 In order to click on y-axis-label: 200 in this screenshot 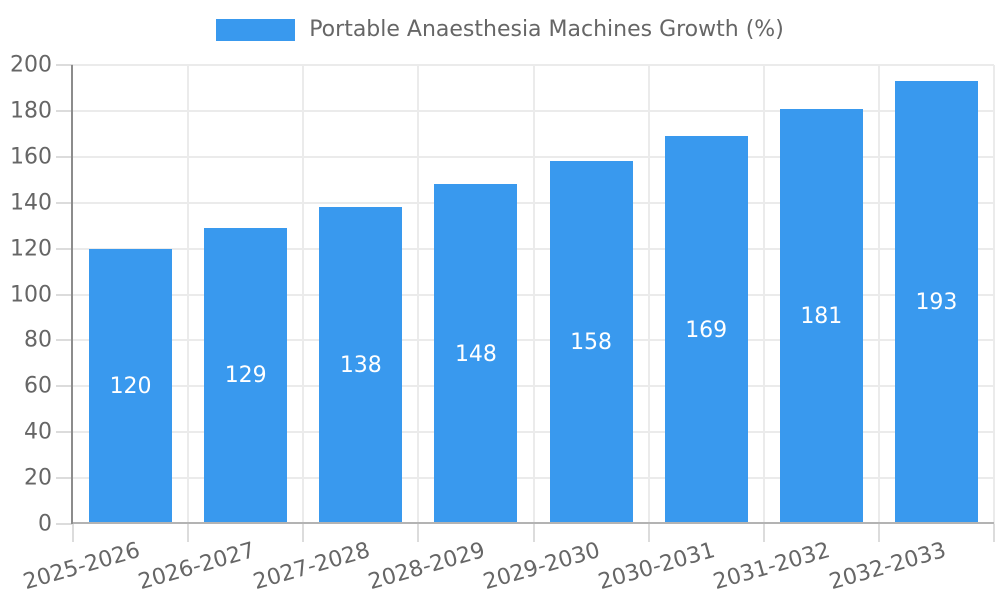, I will do `click(31, 65)`.